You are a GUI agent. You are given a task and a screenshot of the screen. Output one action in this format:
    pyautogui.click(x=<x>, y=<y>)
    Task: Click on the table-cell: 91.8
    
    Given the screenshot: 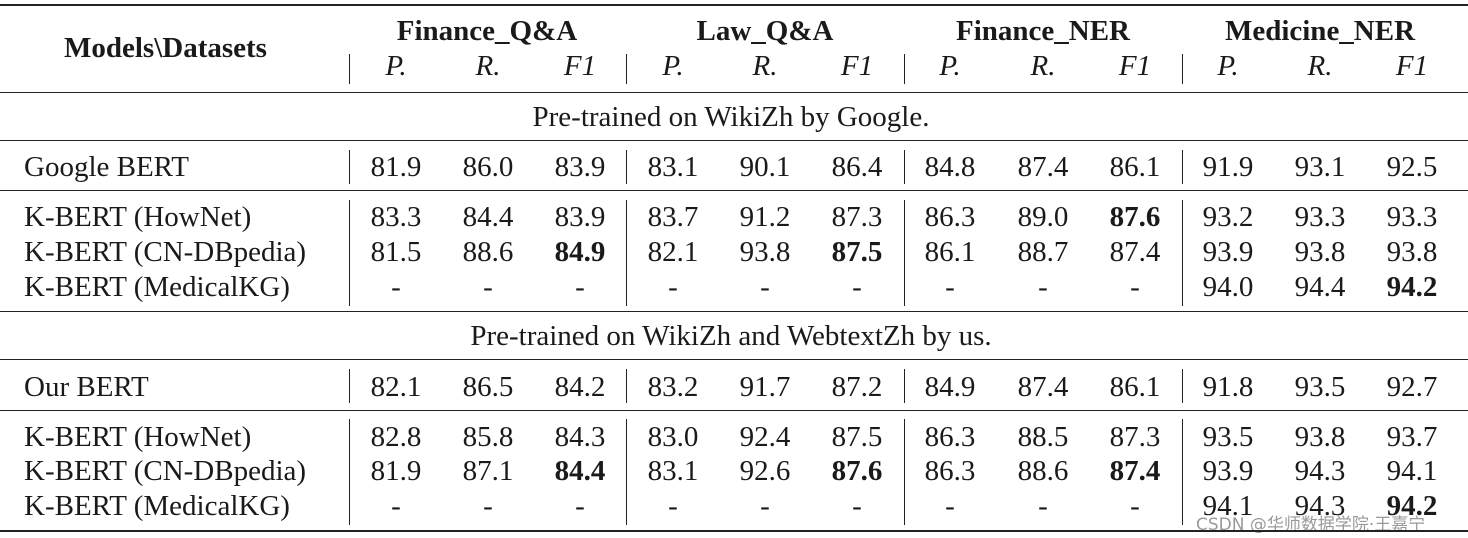 What is the action you would take?
    pyautogui.click(x=1228, y=387)
    